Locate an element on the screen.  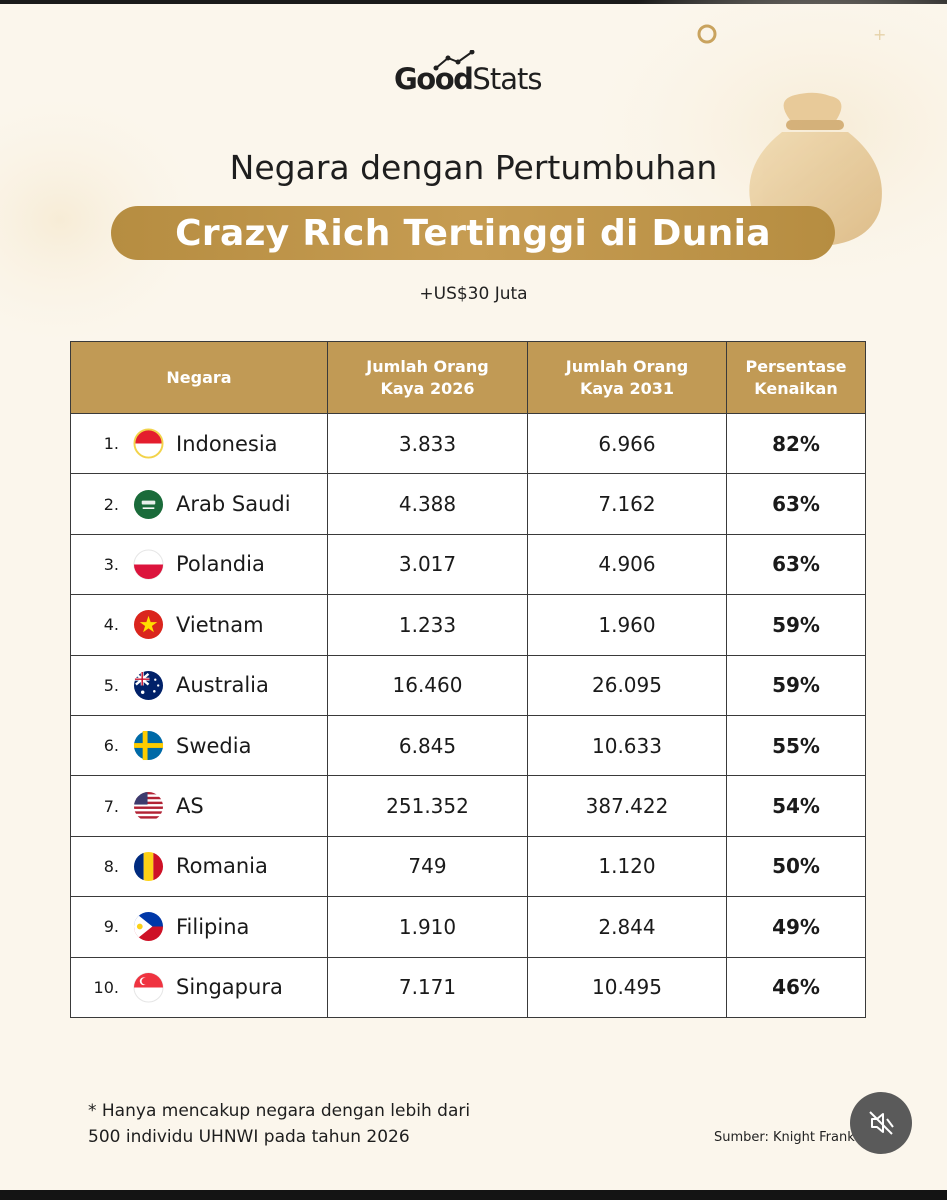
country-name: AS is located at coordinates (190, 806).